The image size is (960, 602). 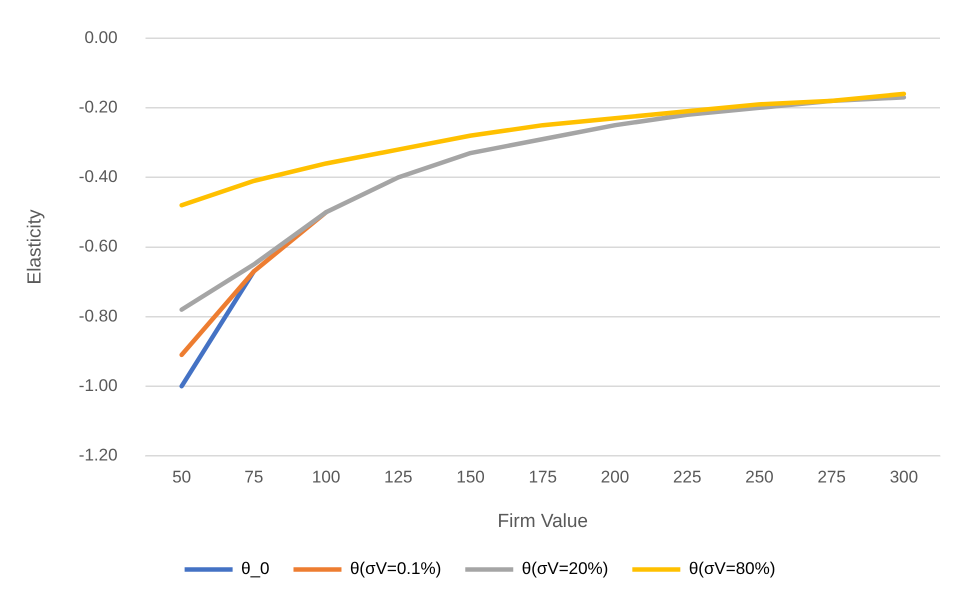 I want to click on y-tick-label: -0.20, so click(x=98, y=106).